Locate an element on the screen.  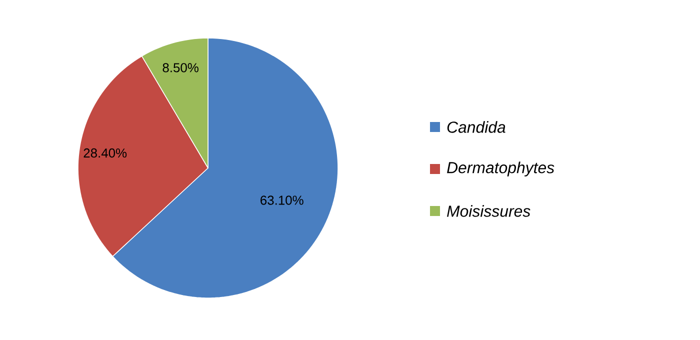
legend-label: Candida is located at coordinates (476, 127).